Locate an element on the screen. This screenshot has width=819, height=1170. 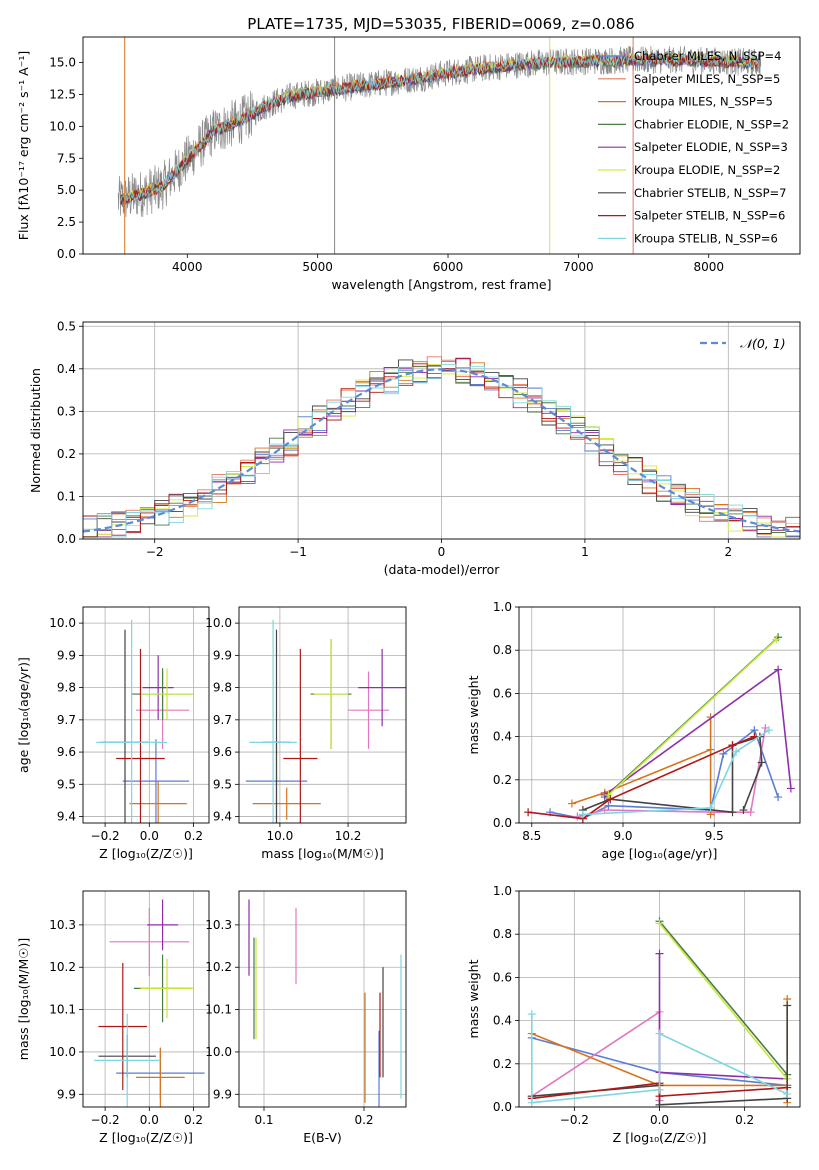
y-tick-label: 0.1 is located at coordinates (66, 496).